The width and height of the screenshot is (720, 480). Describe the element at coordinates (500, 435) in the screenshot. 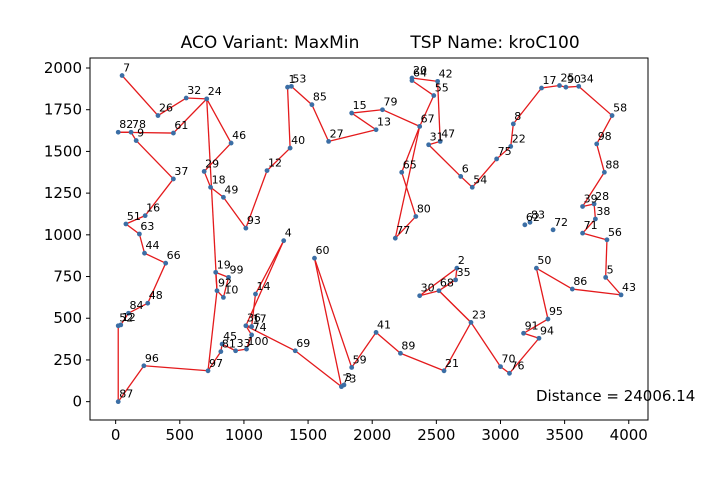

I see `x-tick-label: 3000` at that location.